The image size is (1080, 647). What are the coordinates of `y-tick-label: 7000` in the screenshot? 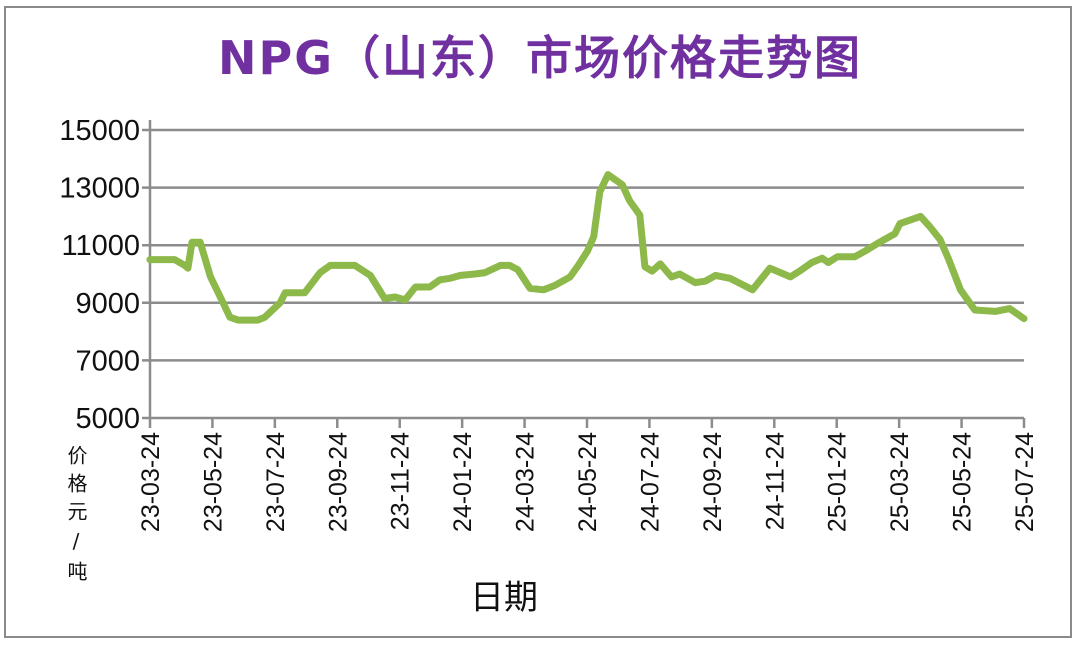 It's located at (107, 361).